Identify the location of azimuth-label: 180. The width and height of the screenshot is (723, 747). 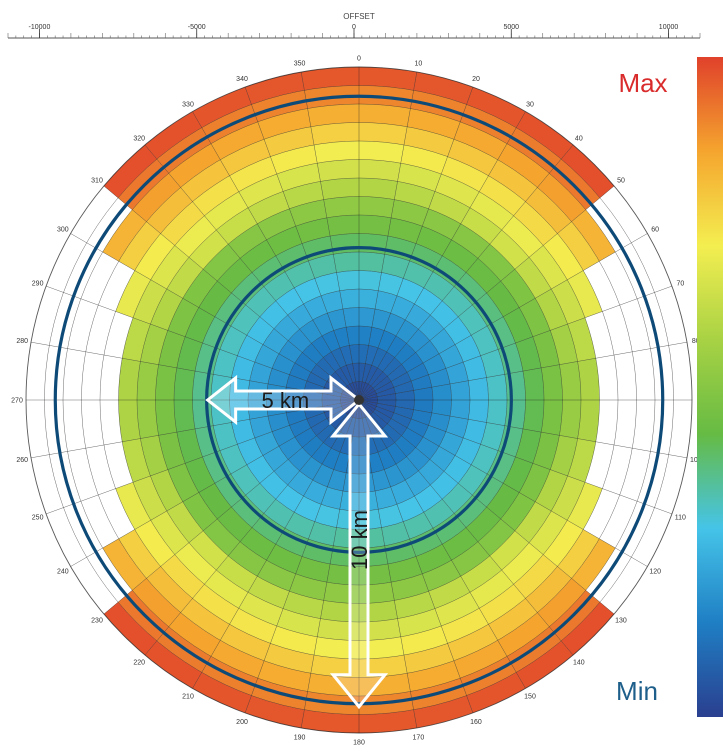
(359, 743).